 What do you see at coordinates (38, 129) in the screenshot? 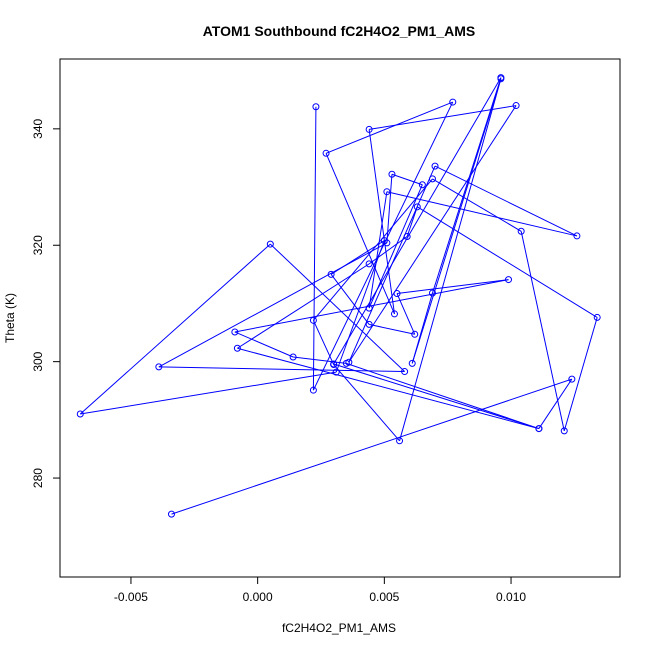
I see `y-tick-label: 340` at bounding box center [38, 129].